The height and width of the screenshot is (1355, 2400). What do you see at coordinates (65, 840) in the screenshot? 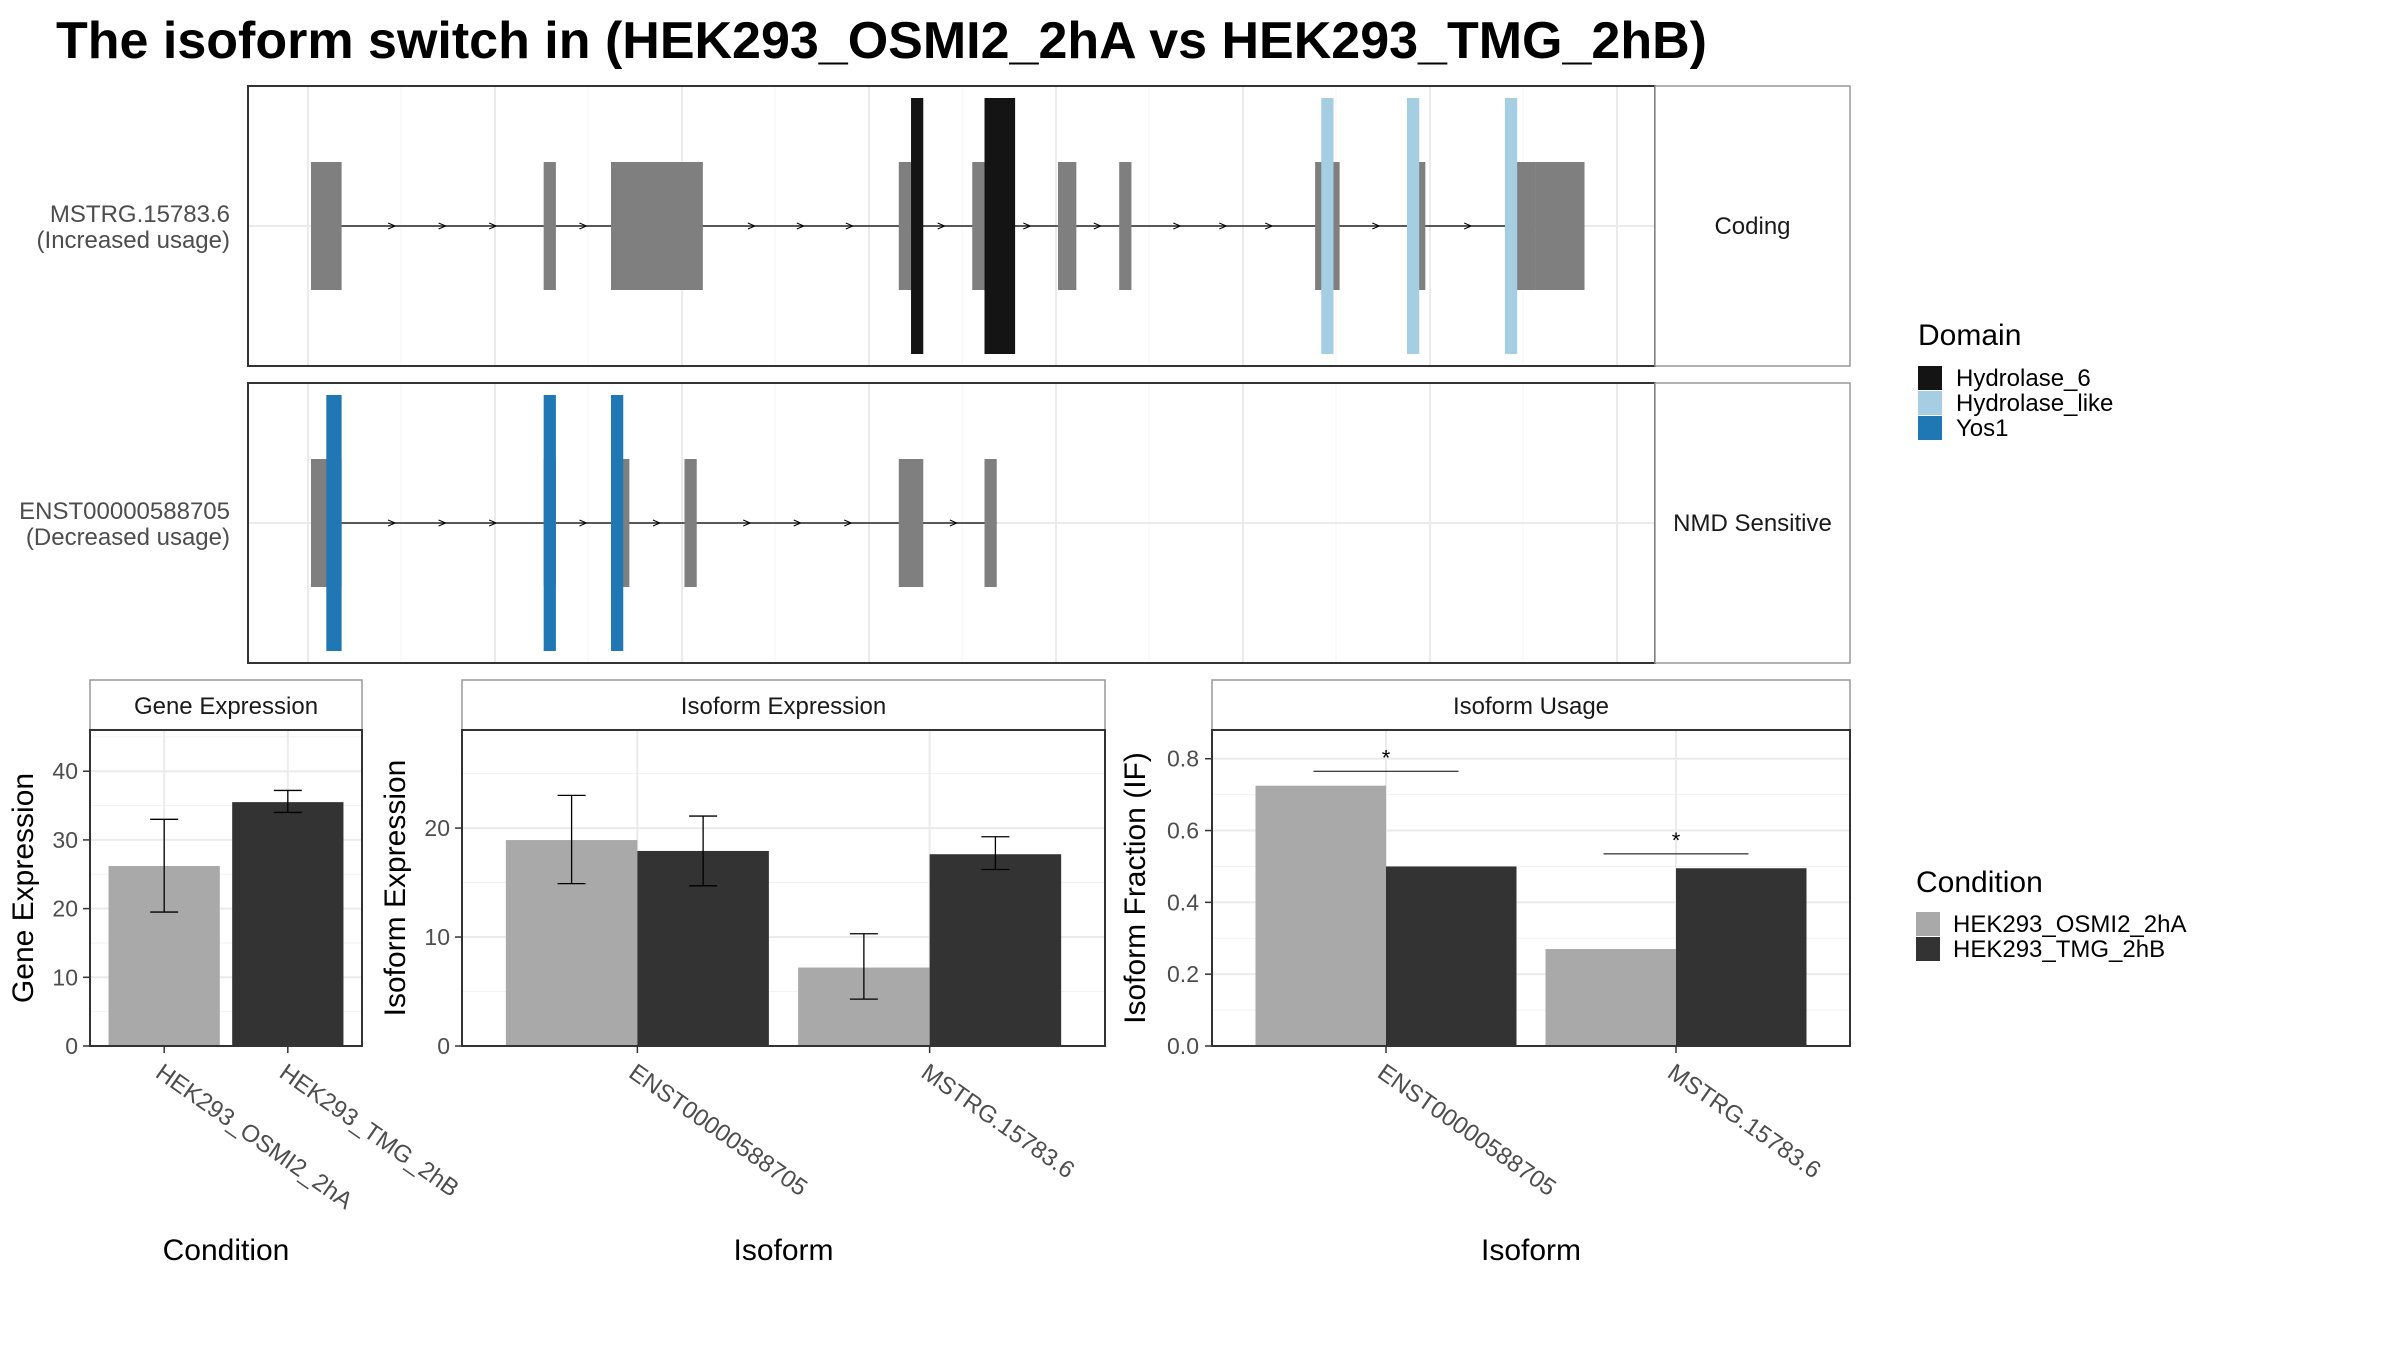
I see `y-tick-label: 30` at bounding box center [65, 840].